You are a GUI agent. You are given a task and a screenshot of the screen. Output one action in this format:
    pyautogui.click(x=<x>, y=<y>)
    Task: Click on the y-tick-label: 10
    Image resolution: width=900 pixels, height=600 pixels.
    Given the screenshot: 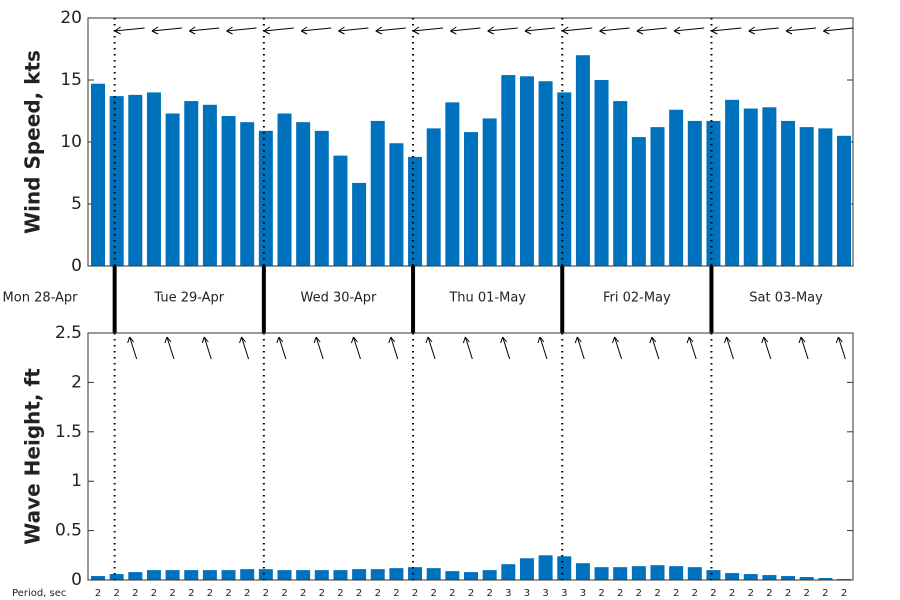 What is the action you would take?
    pyautogui.click(x=71, y=142)
    